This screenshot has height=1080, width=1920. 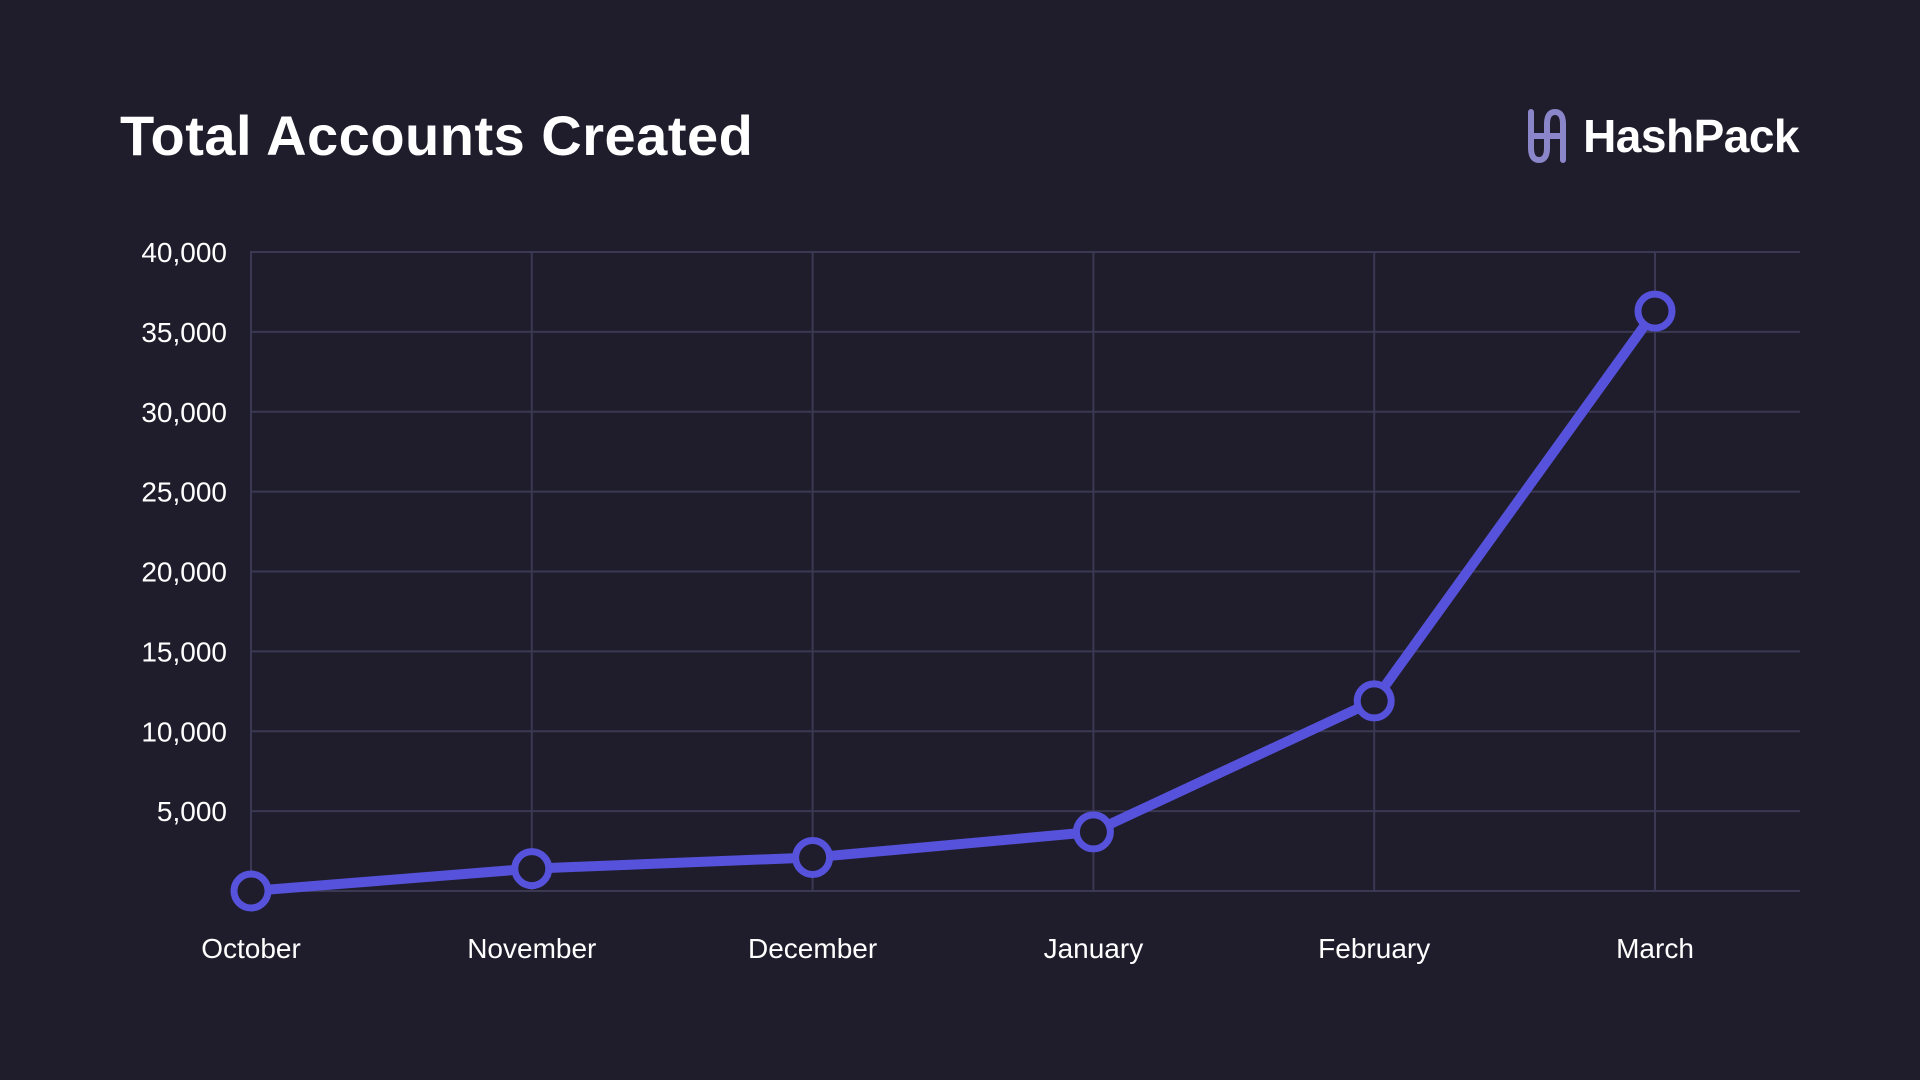 I want to click on y-tick-label: 20,000, so click(x=184, y=572).